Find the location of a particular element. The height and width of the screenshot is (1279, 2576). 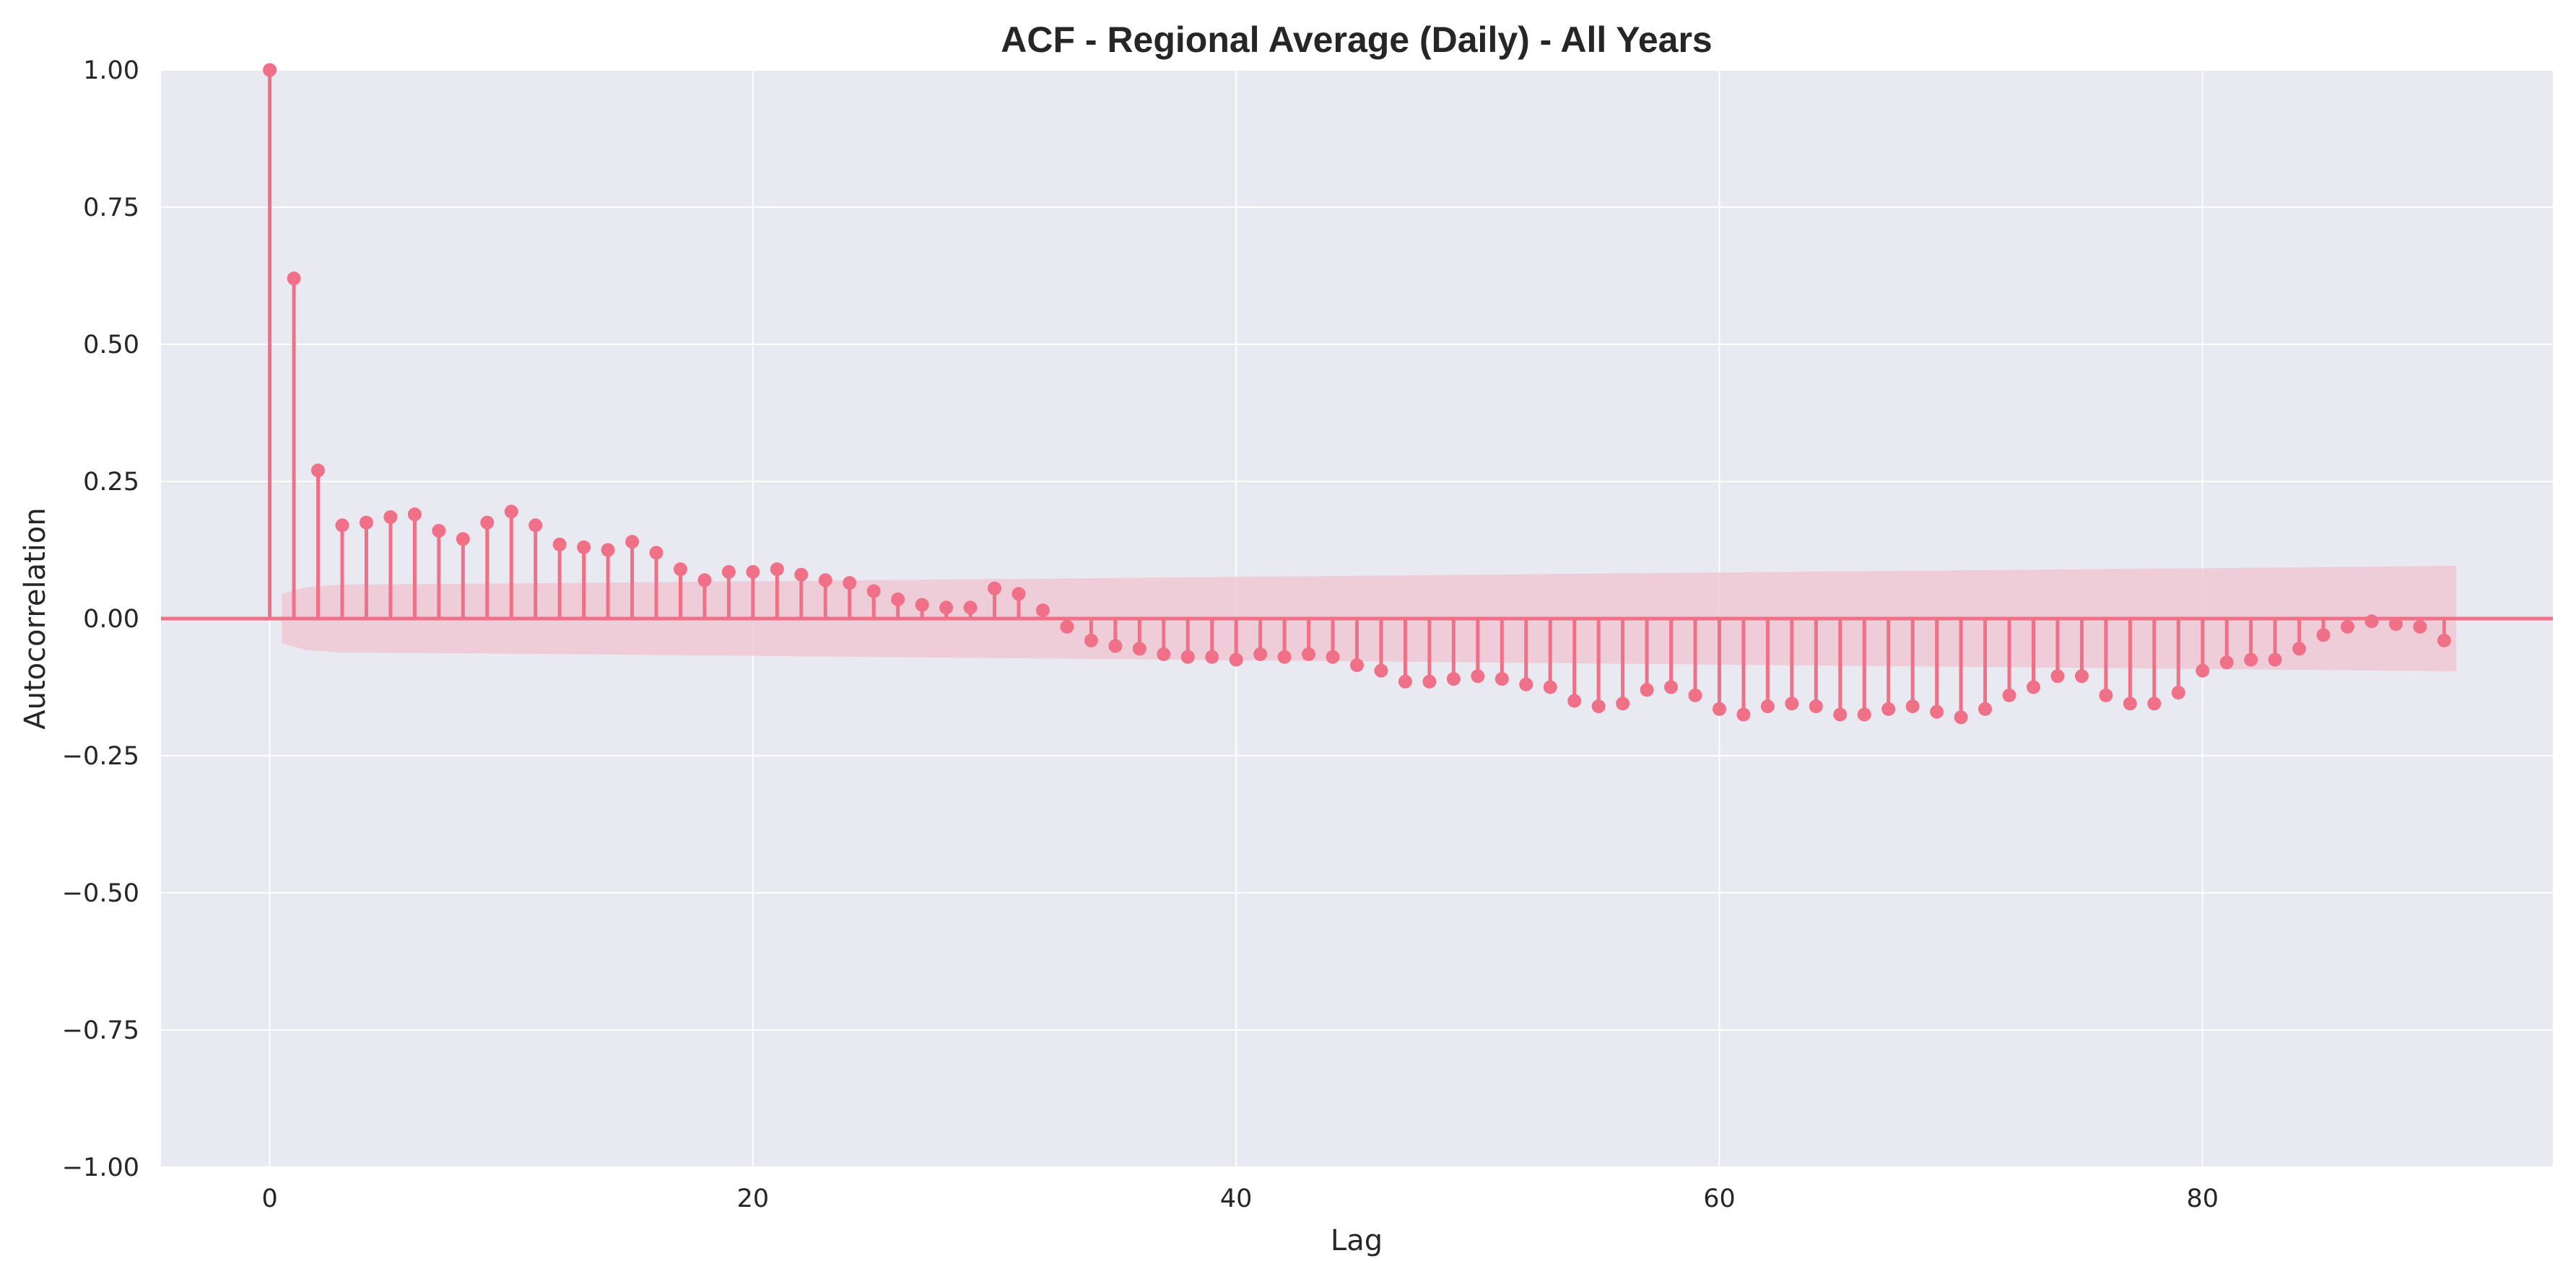

x-tick-label: 60 is located at coordinates (1719, 1198).